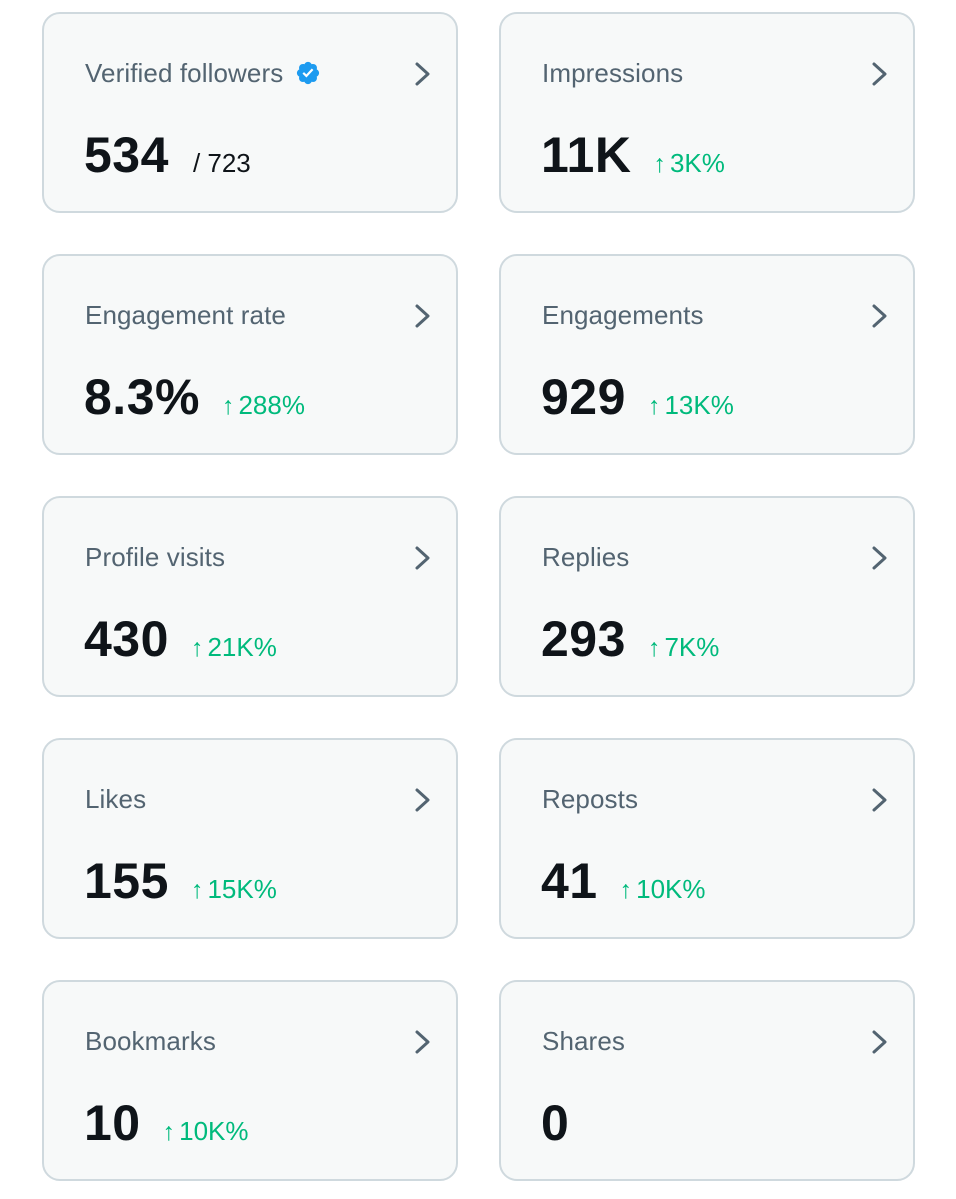 The width and height of the screenshot is (956, 1199). I want to click on card-label-row: Engagement rate, so click(185, 315).